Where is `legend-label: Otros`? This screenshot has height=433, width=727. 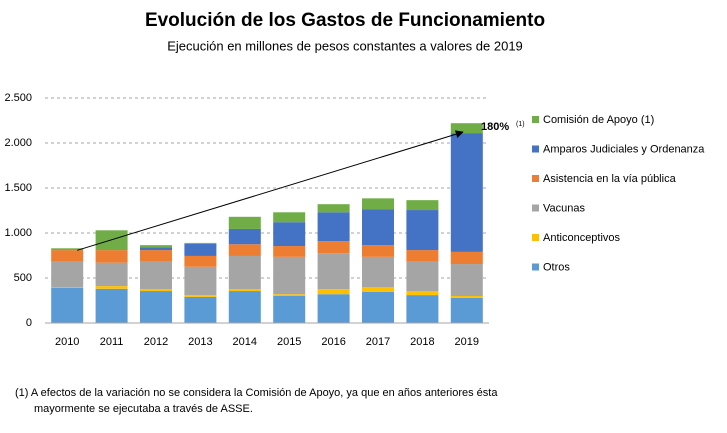
legend-label: Otros is located at coordinates (556, 267).